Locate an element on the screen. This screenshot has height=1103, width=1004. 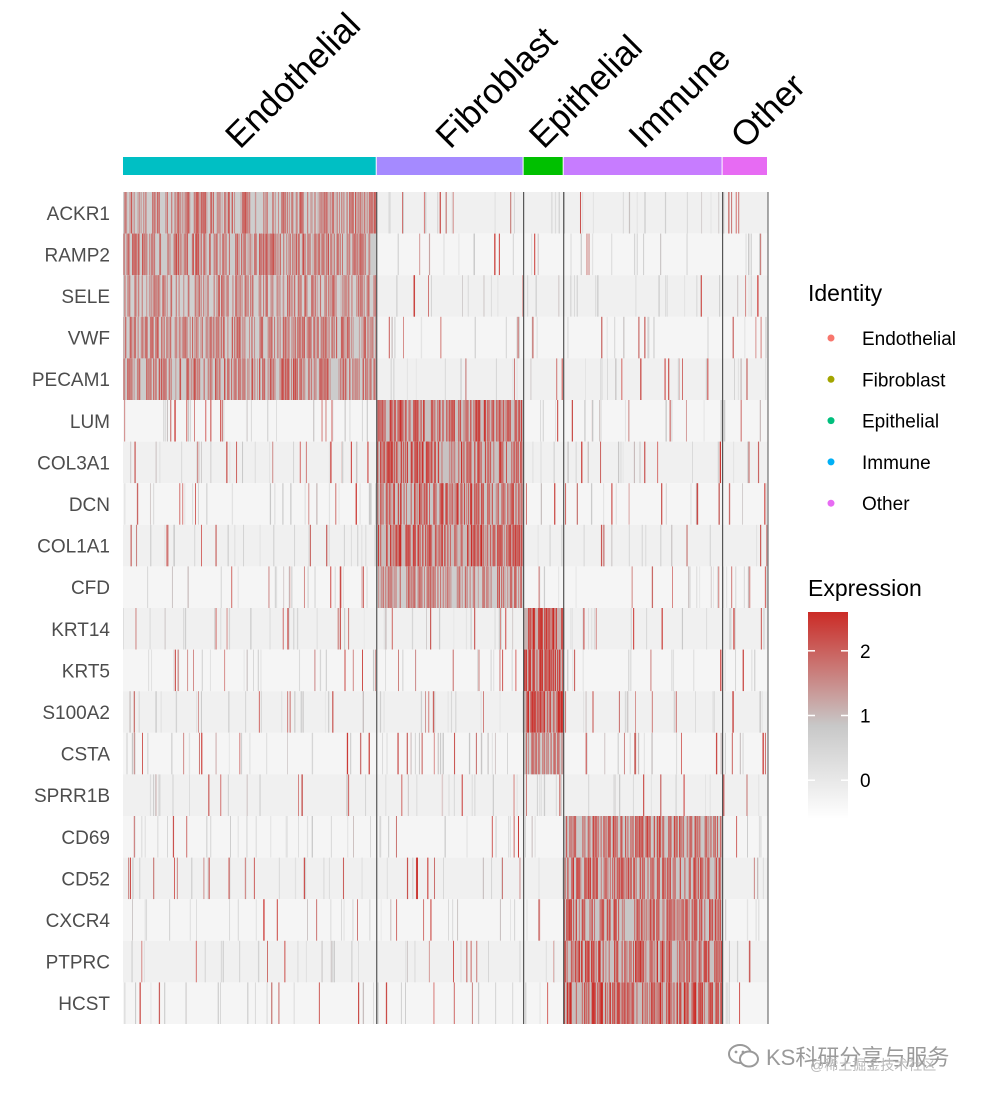
cell-other-CD52 is located at coordinates (745, 878).